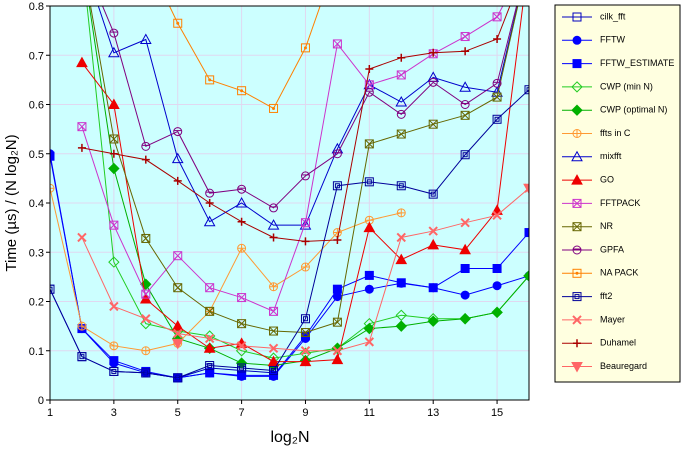  What do you see at coordinates (36, 204) in the screenshot?
I see `y-tick-label: 0.4` at bounding box center [36, 204].